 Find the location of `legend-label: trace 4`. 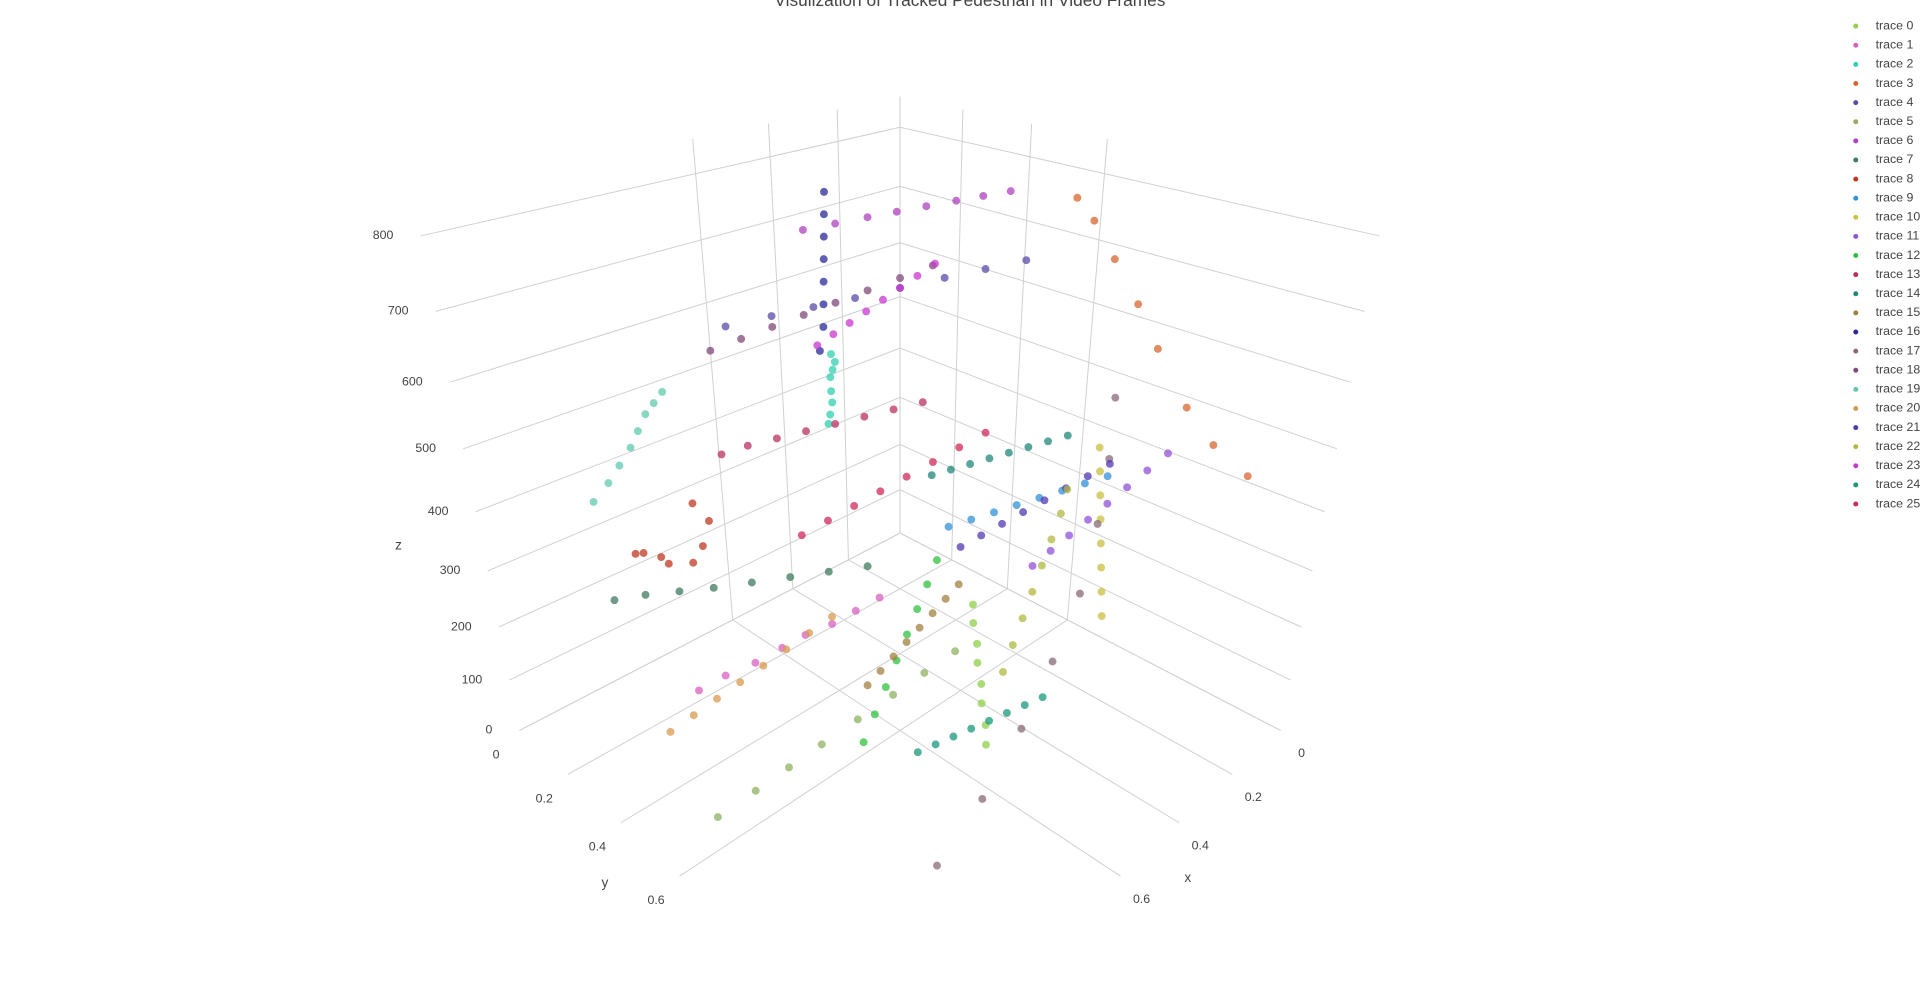

legend-label: trace 4 is located at coordinates (1895, 102).